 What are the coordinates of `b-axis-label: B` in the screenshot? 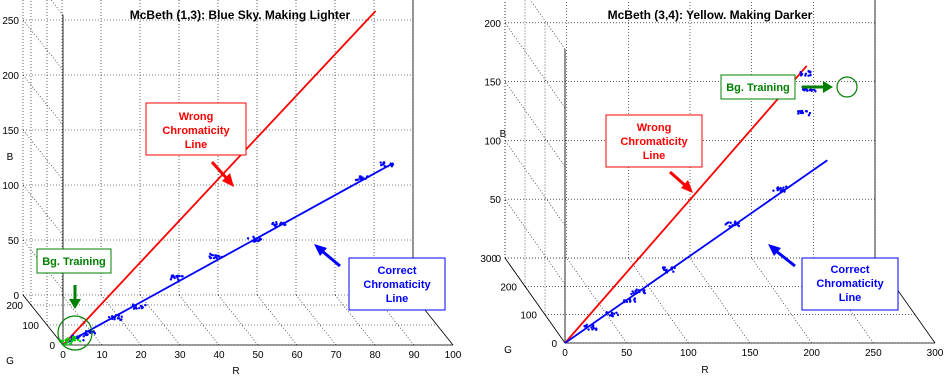 It's located at (503, 134).